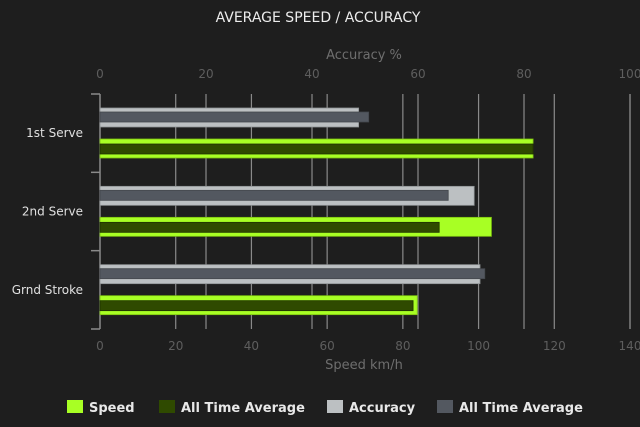 The width and height of the screenshot is (640, 427). What do you see at coordinates (47, 290) in the screenshot?
I see `category-label: Grnd Stroke` at bounding box center [47, 290].